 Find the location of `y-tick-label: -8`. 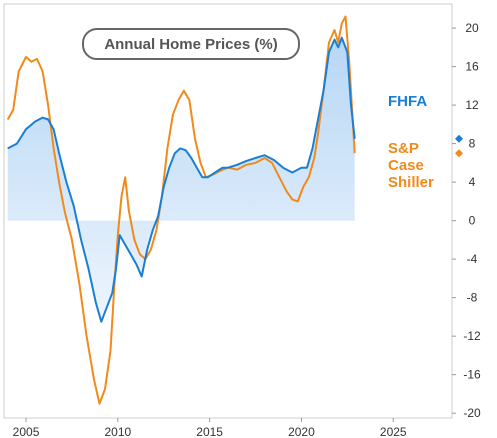

y-tick-label: -8 is located at coordinates (472, 298).